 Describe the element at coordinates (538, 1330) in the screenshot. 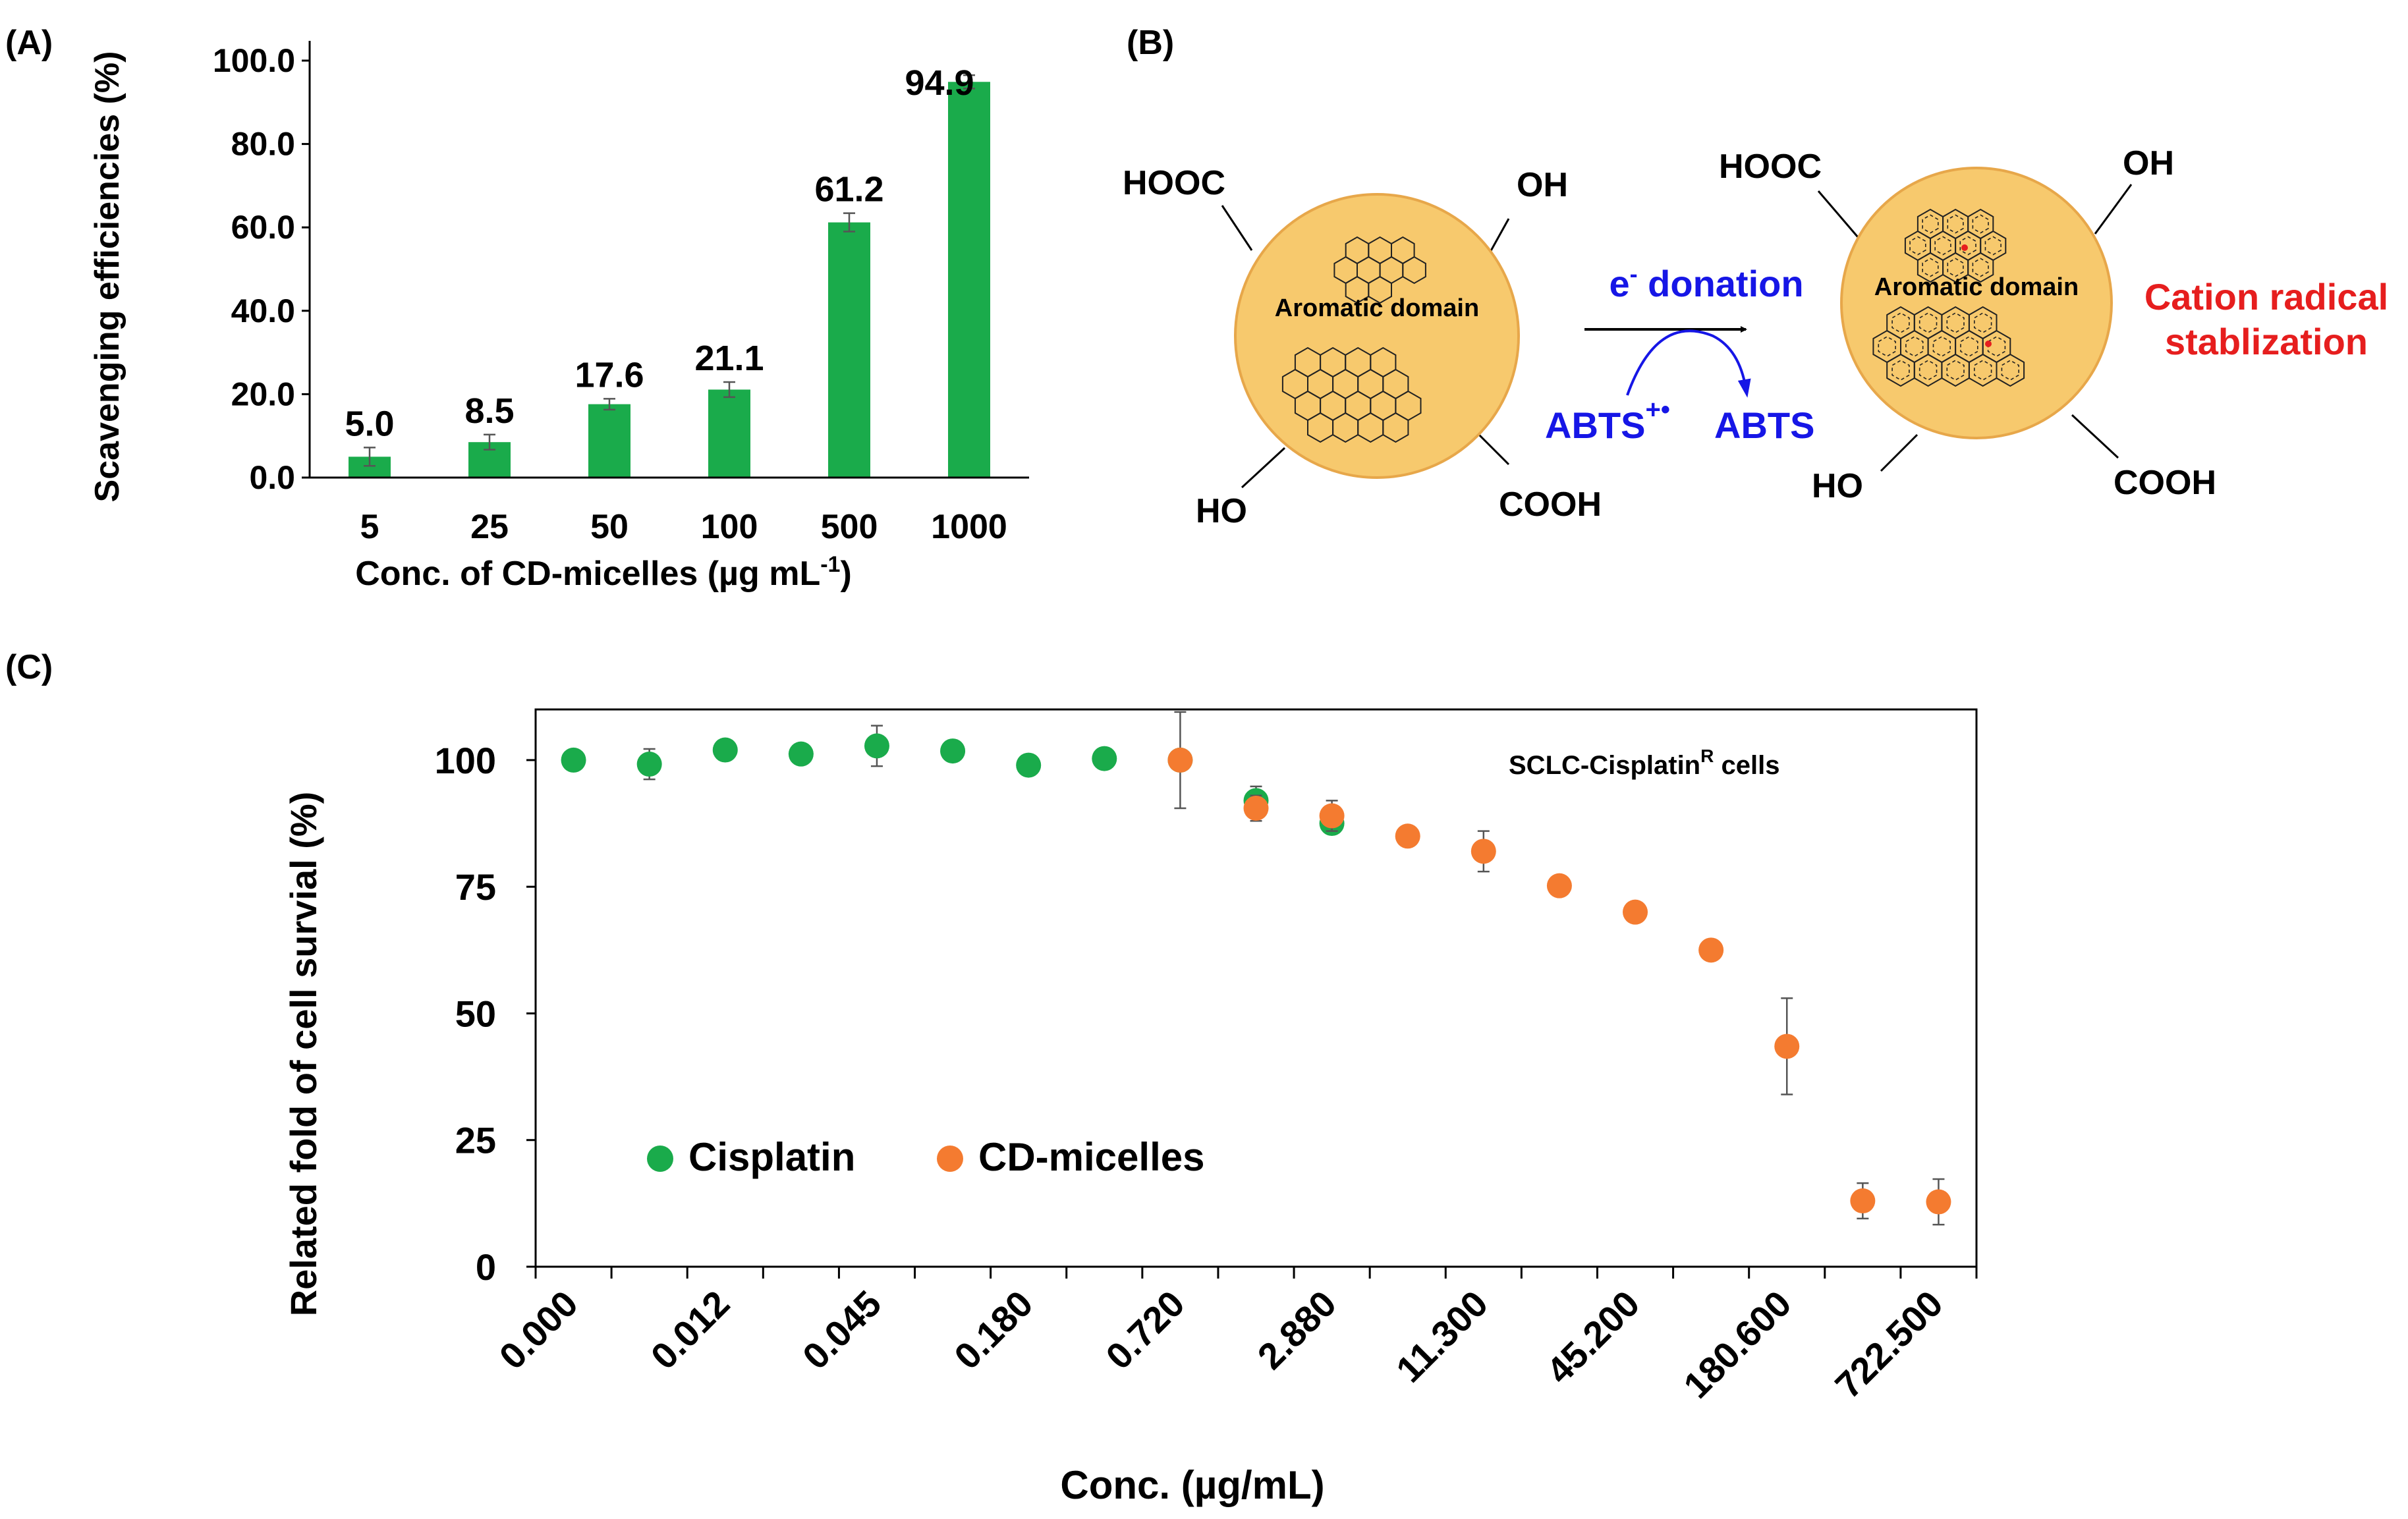

I see `x-tick-label: 0.000` at that location.